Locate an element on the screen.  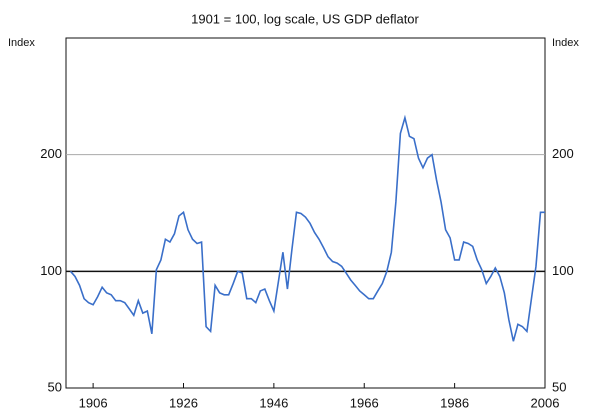
x-tick-label: 1926 is located at coordinates (183, 402).